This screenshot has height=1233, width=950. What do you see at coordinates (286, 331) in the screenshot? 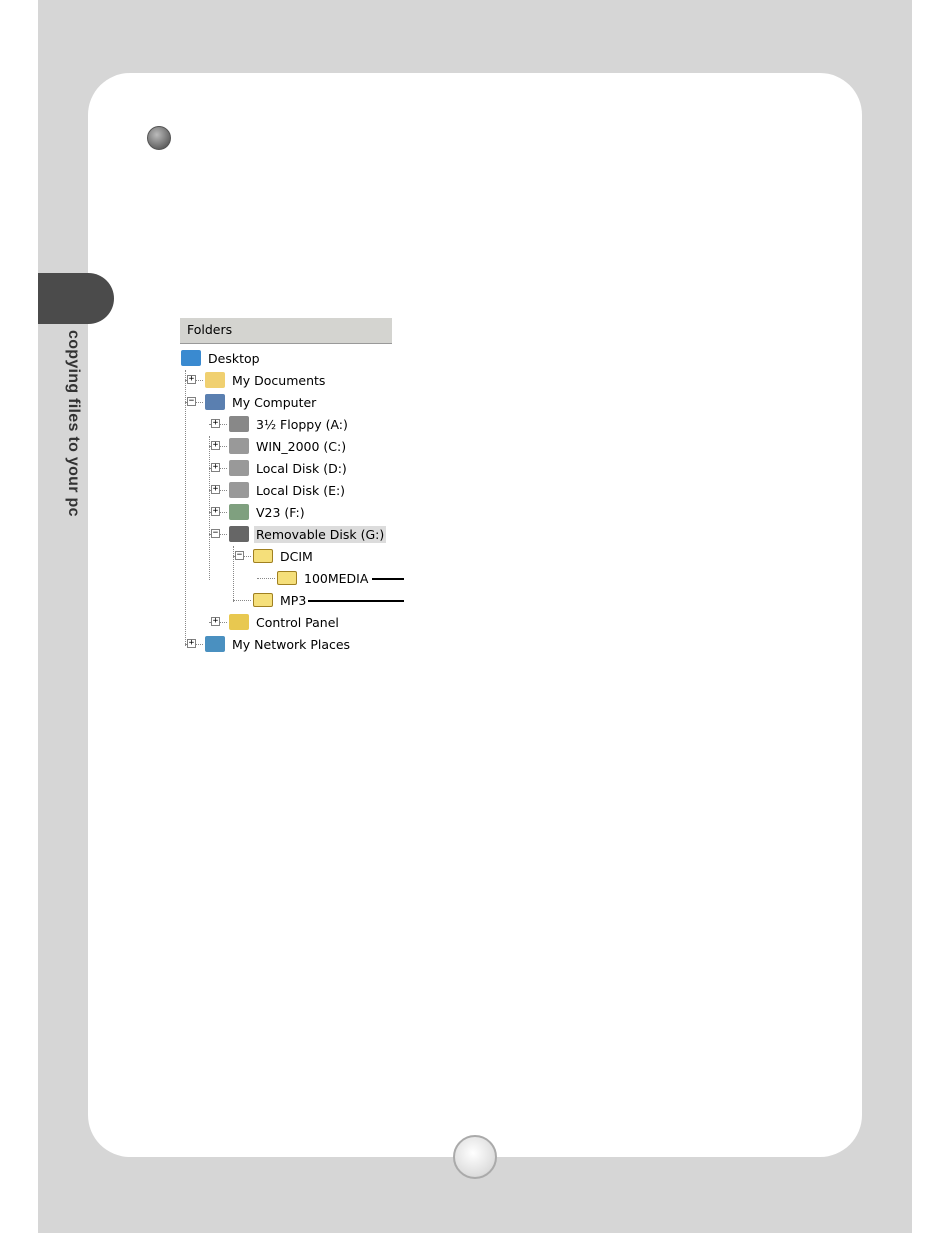
I see `folders-header: Folders` at bounding box center [286, 331].